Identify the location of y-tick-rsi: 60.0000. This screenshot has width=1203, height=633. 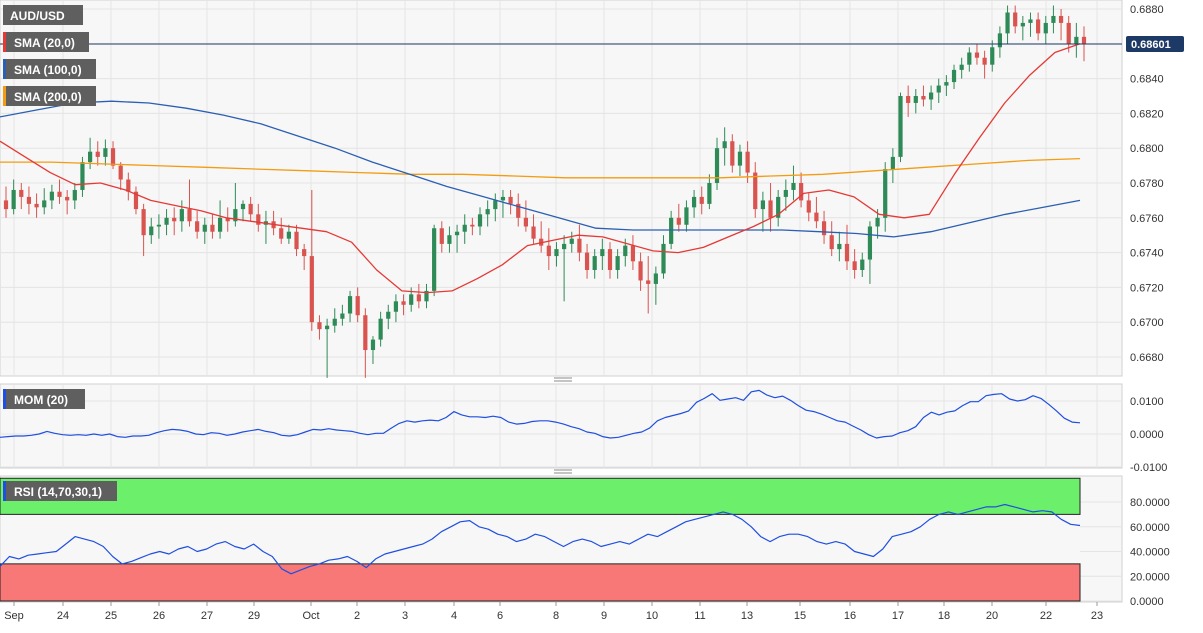
(1150, 528).